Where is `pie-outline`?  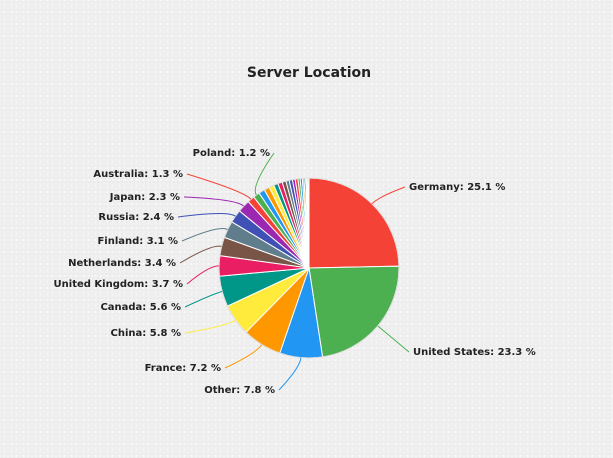
pie-outline is located at coordinates (309, 268).